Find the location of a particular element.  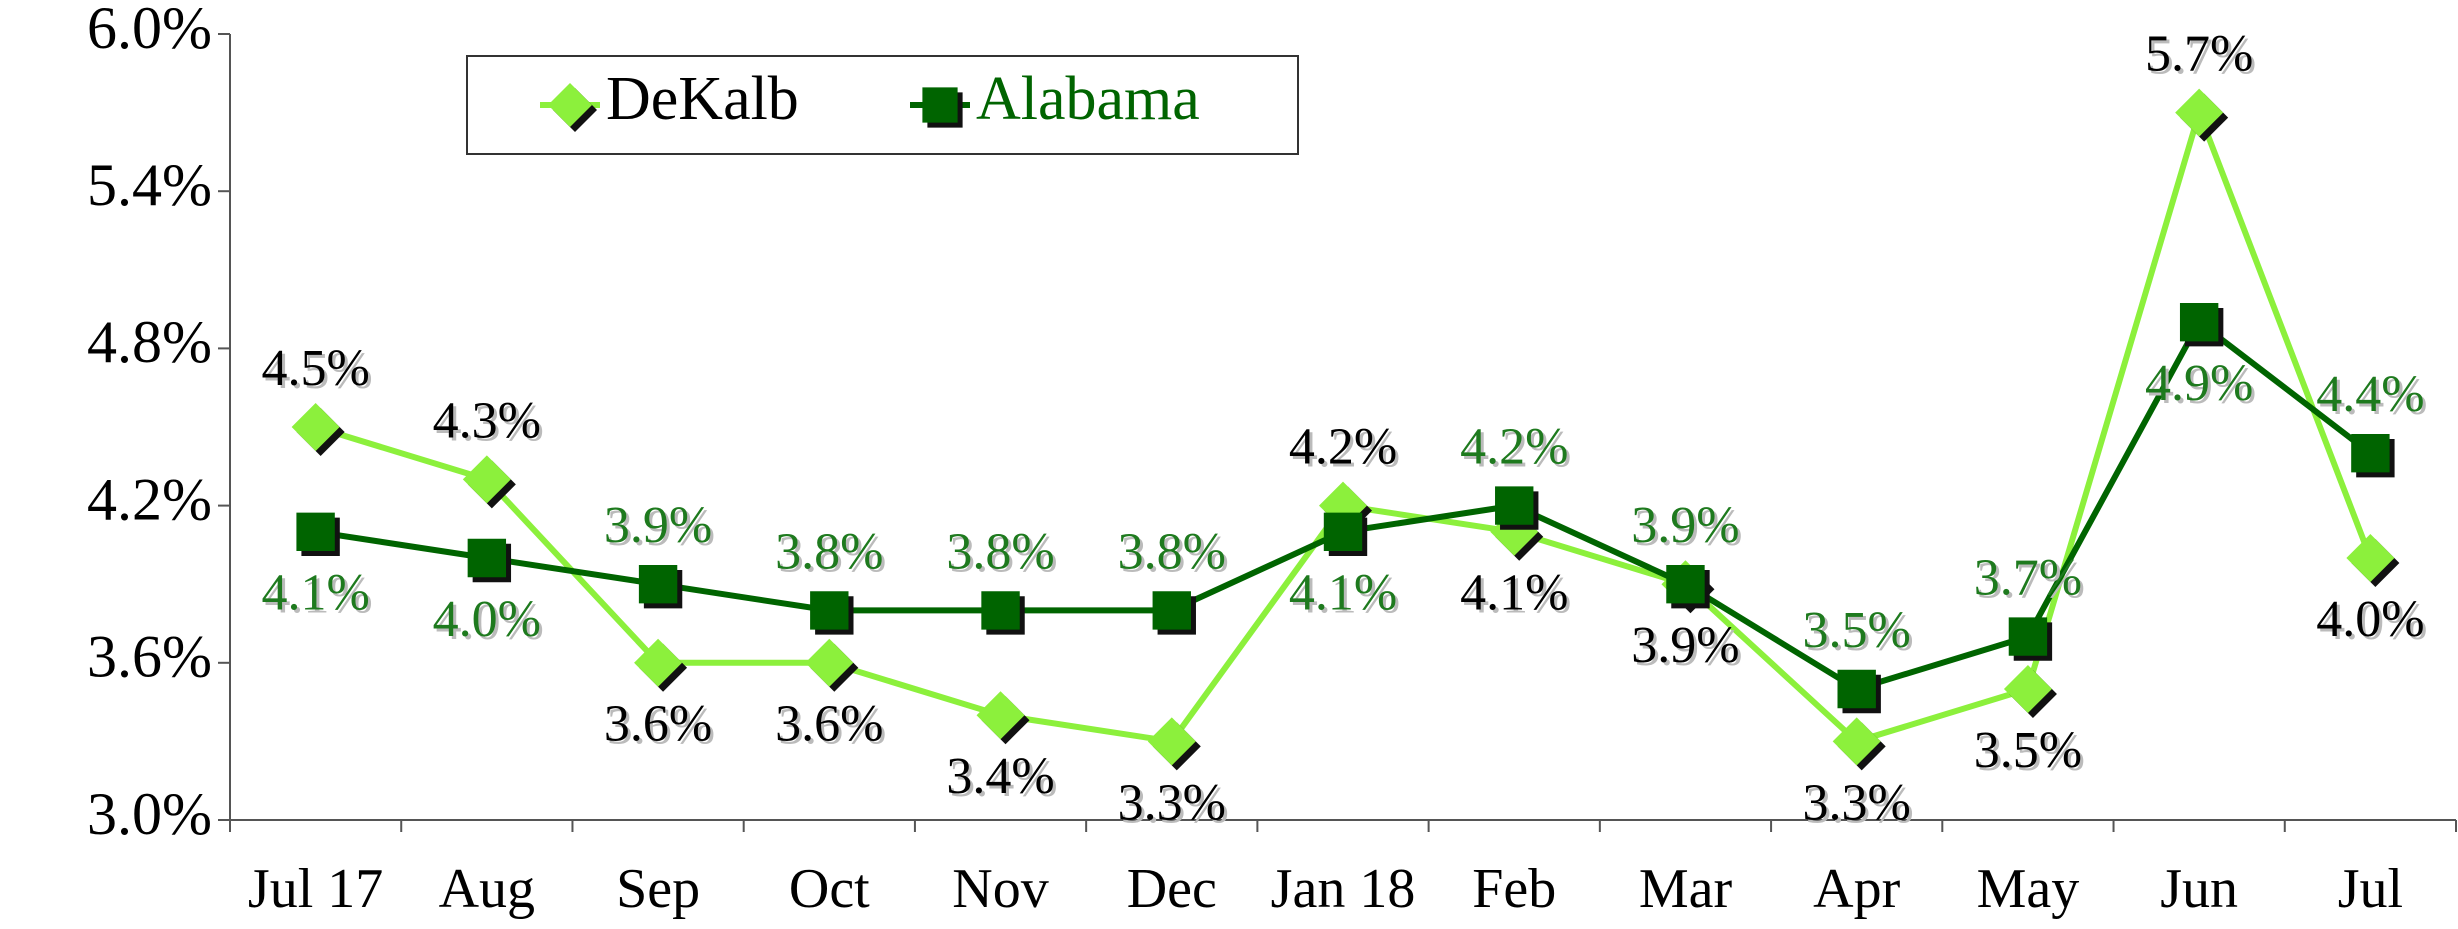

data-label-shadow: 3.7% is located at coordinates (2031, 581).